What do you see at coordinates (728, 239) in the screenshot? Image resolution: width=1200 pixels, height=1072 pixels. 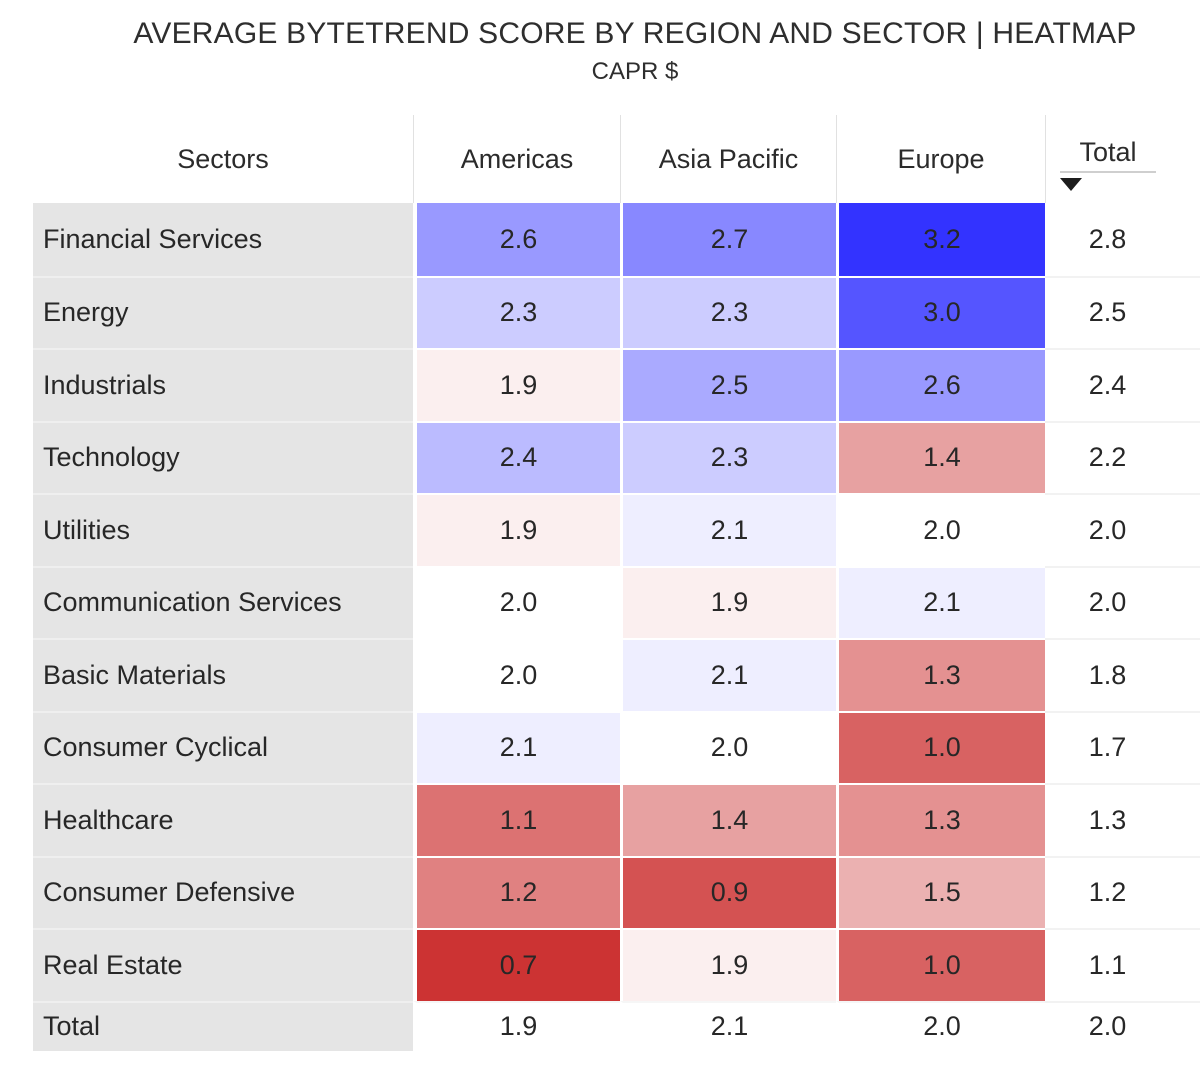 I see `cell-asia-pacific-financial-services: 2.7` at bounding box center [728, 239].